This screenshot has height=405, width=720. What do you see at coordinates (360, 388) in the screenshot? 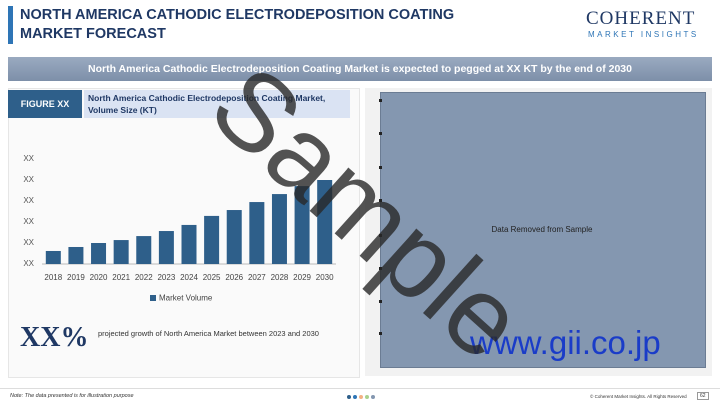
I see `footer-line` at bounding box center [360, 388].